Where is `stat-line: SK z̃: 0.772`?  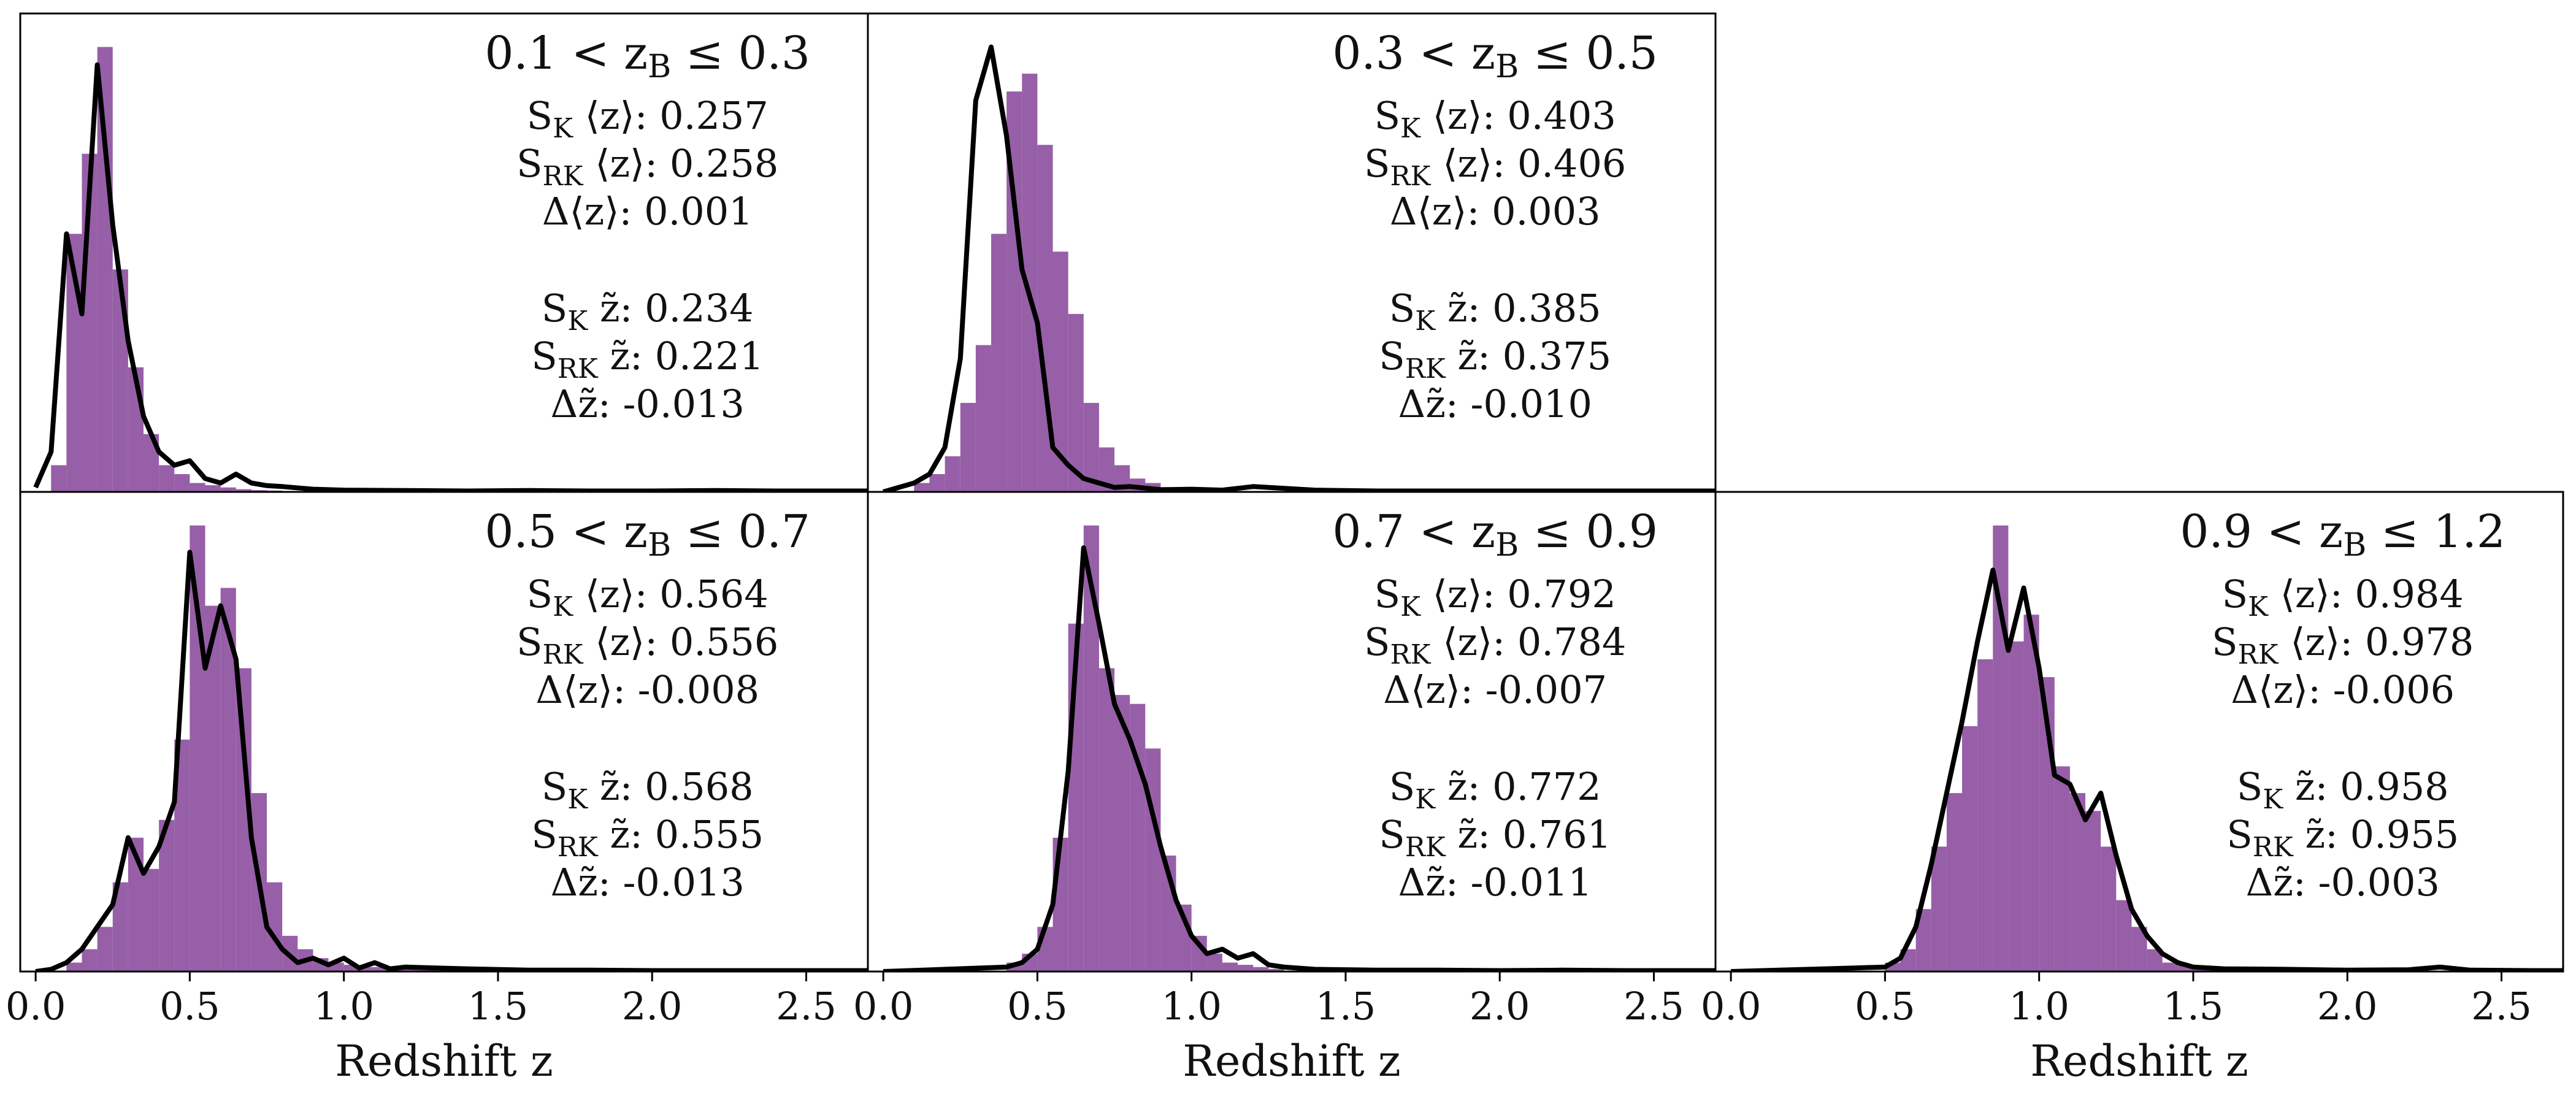
stat-line: SK z̃: 0.772 is located at coordinates (1495, 789).